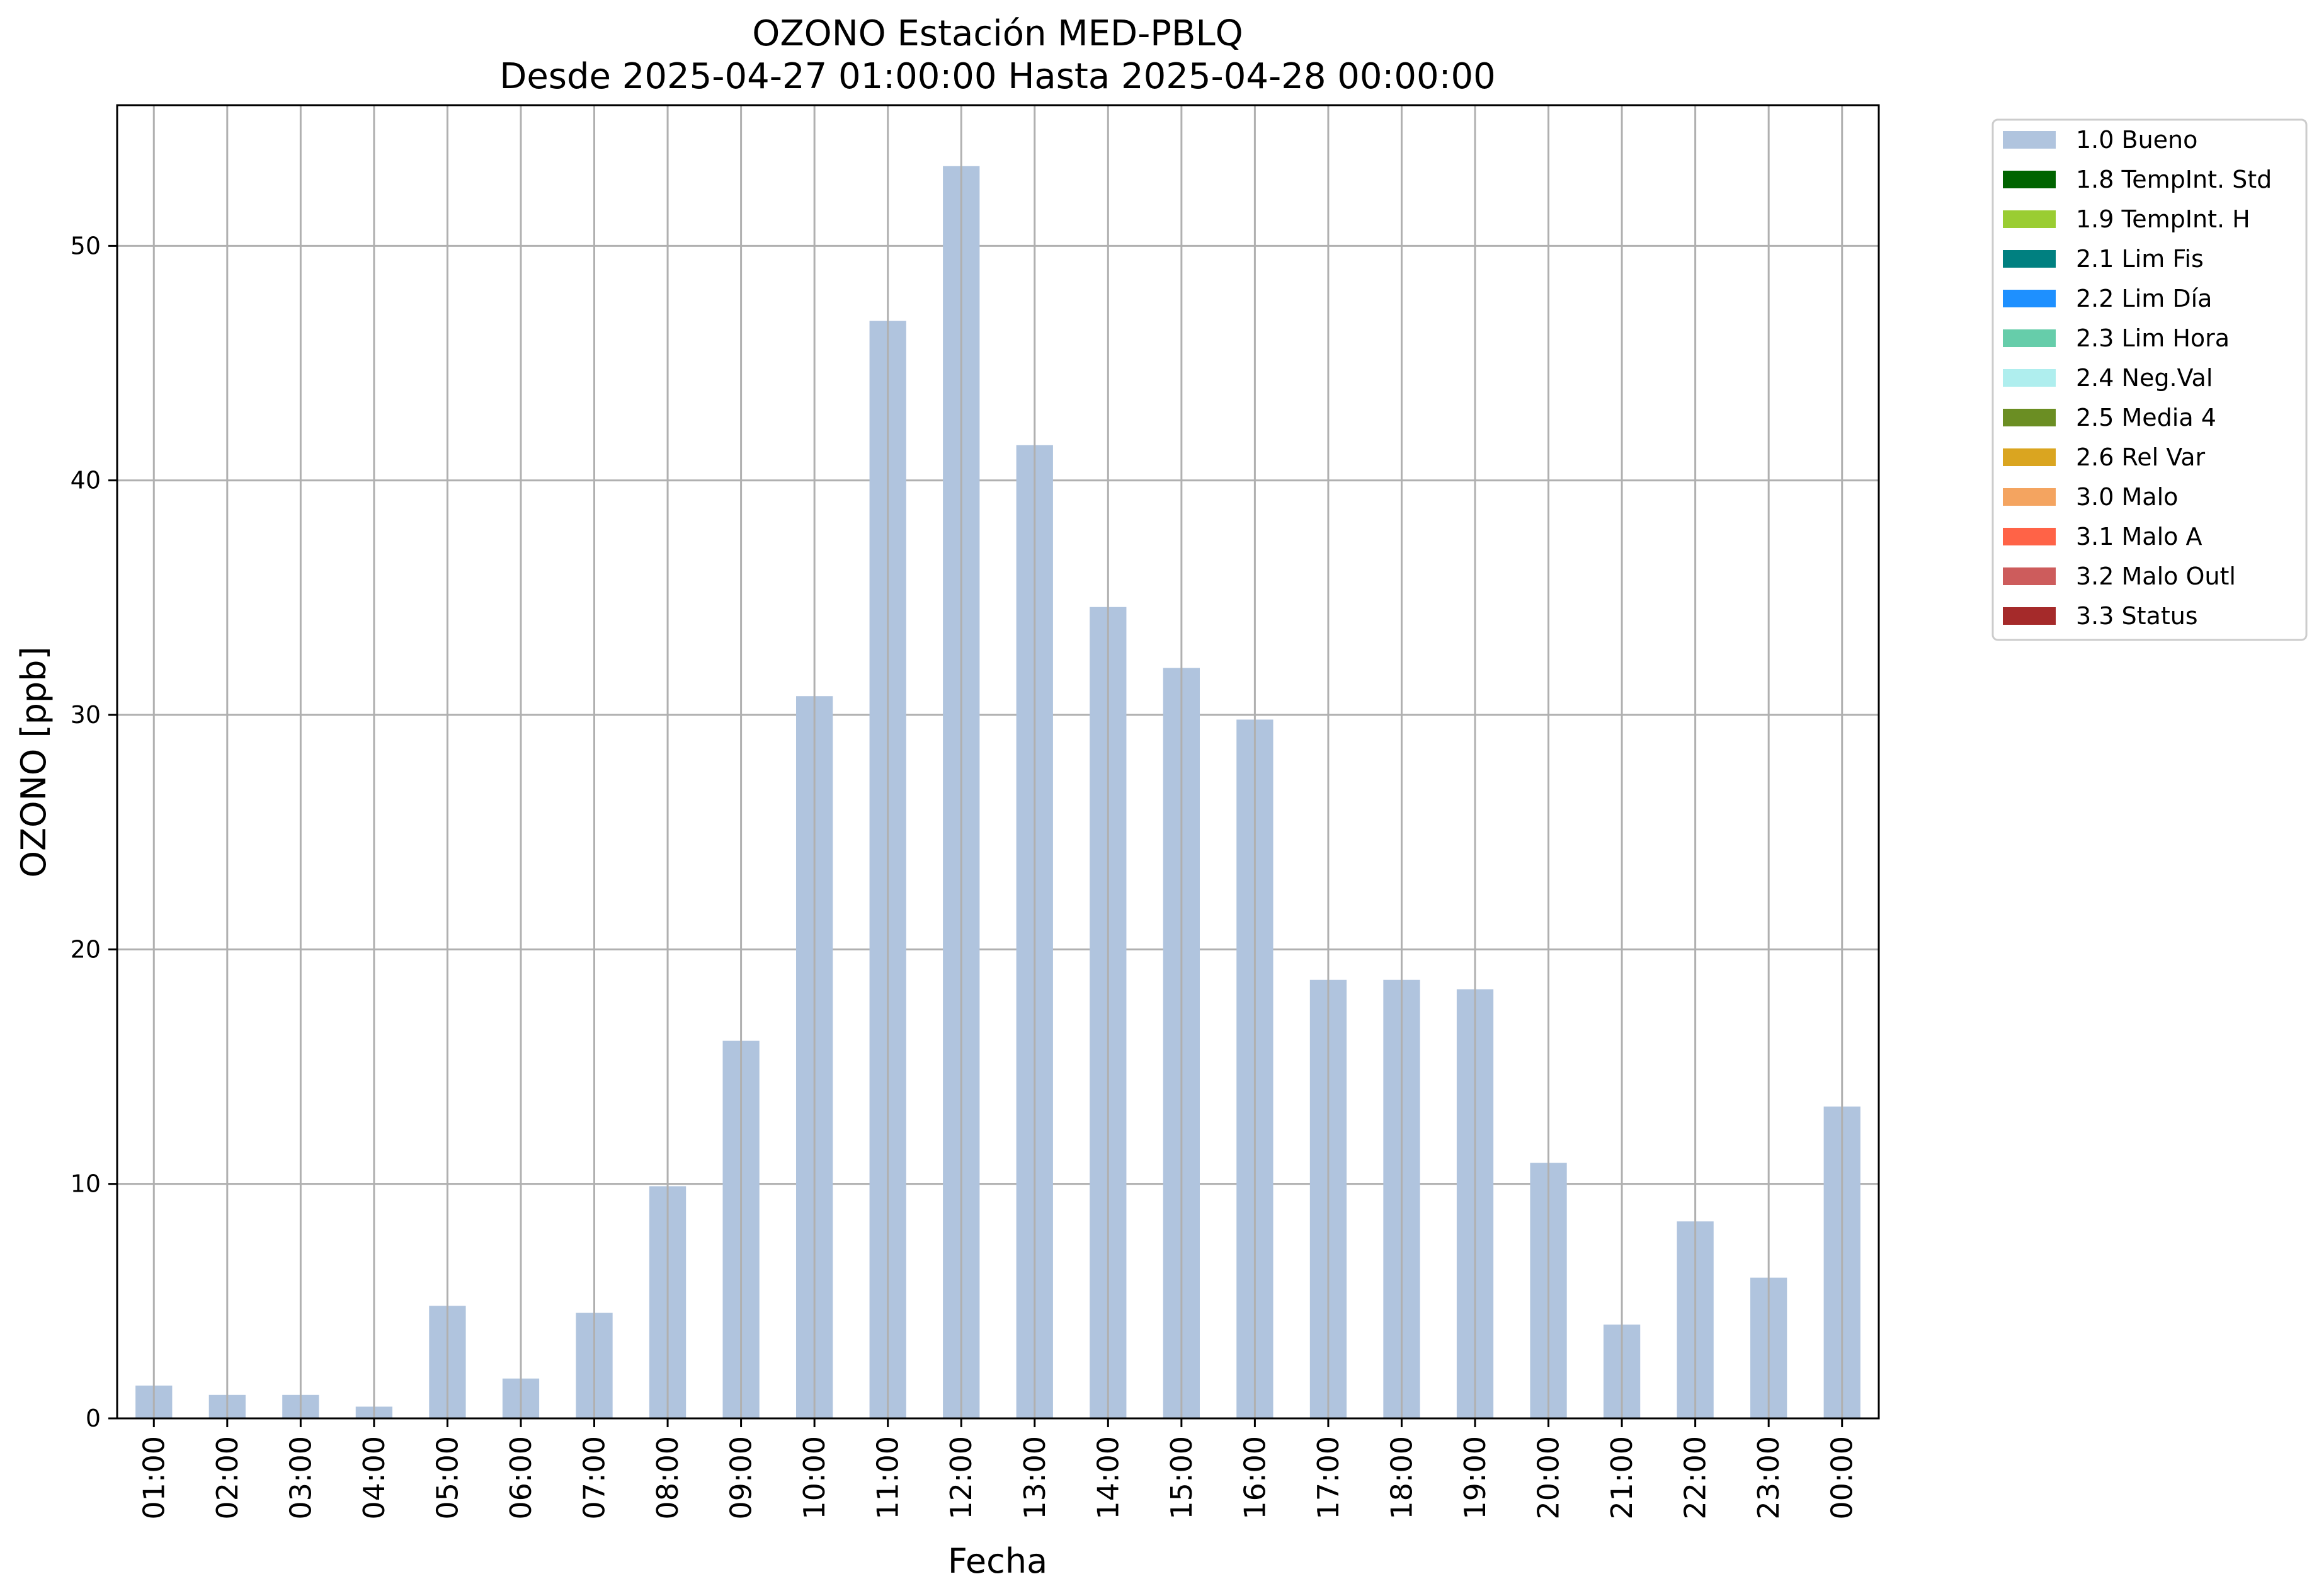 Image resolution: width=2319 pixels, height=1596 pixels. I want to click on y-tick-label: 40, so click(86, 480).